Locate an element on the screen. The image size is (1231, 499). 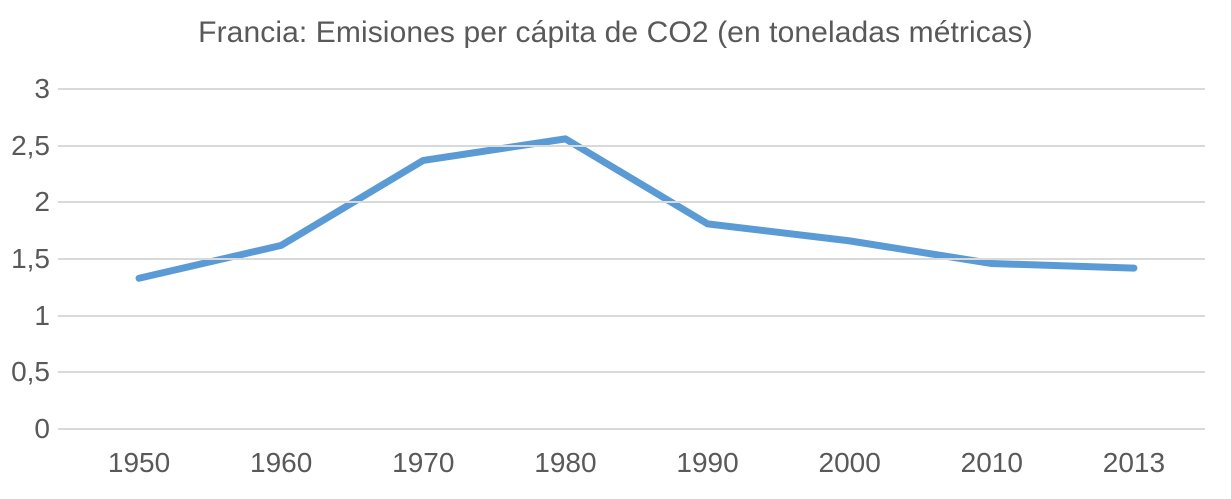
y-axis-tick-label: 2 is located at coordinates (42, 202).